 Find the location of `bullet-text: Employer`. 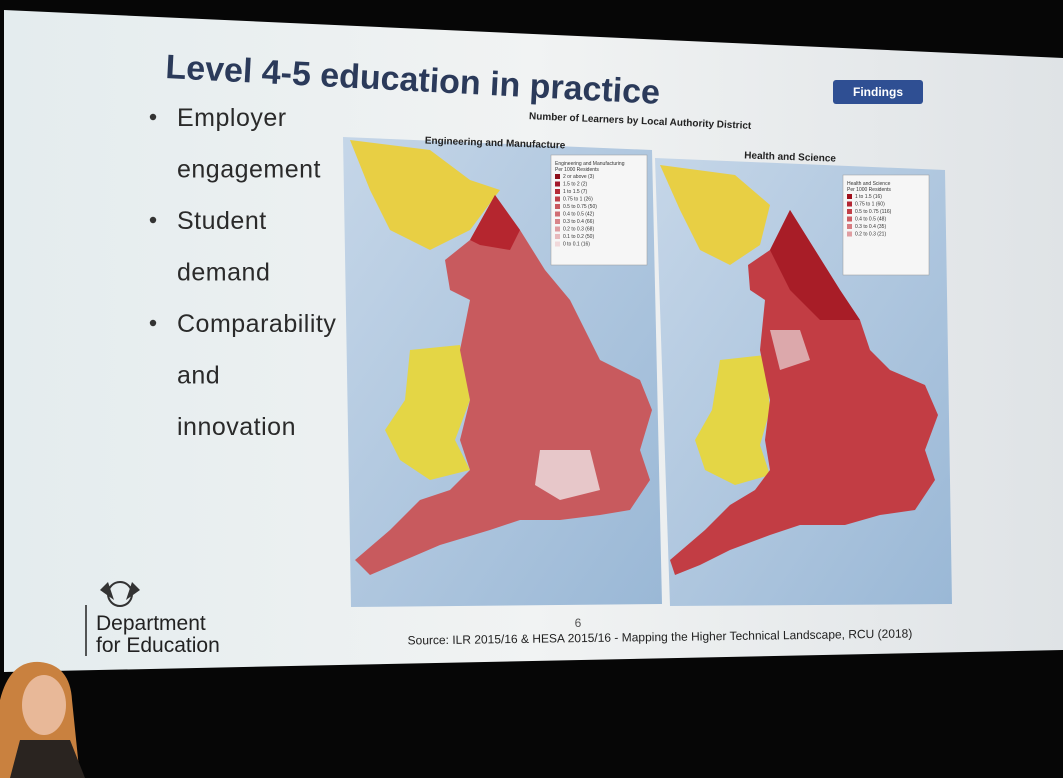

bullet-text: Employer is located at coordinates (232, 118).